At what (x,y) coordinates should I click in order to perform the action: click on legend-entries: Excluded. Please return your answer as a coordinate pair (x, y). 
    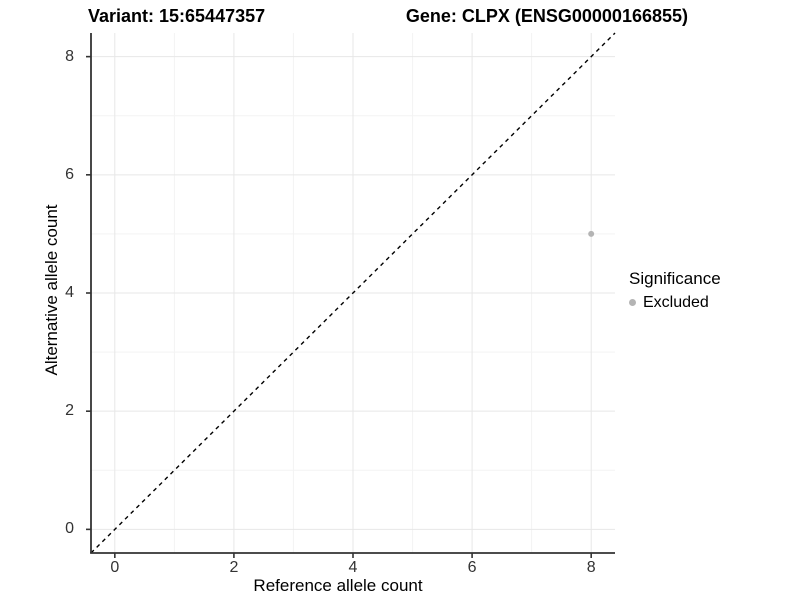
    Looking at the image, I should click on (675, 302).